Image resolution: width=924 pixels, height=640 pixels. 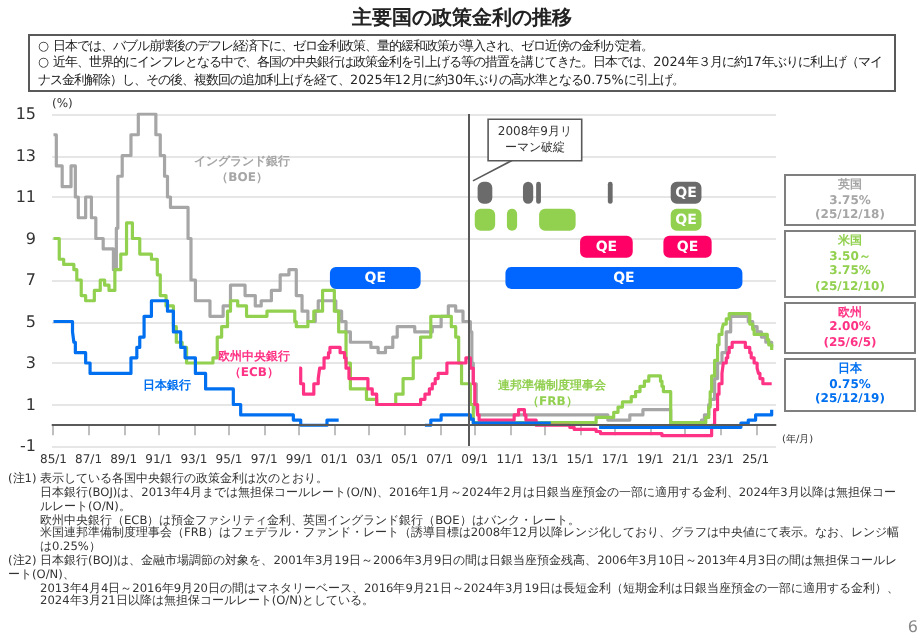 What do you see at coordinates (25, 197) in the screenshot?
I see `y-tick-label: 11` at bounding box center [25, 197].